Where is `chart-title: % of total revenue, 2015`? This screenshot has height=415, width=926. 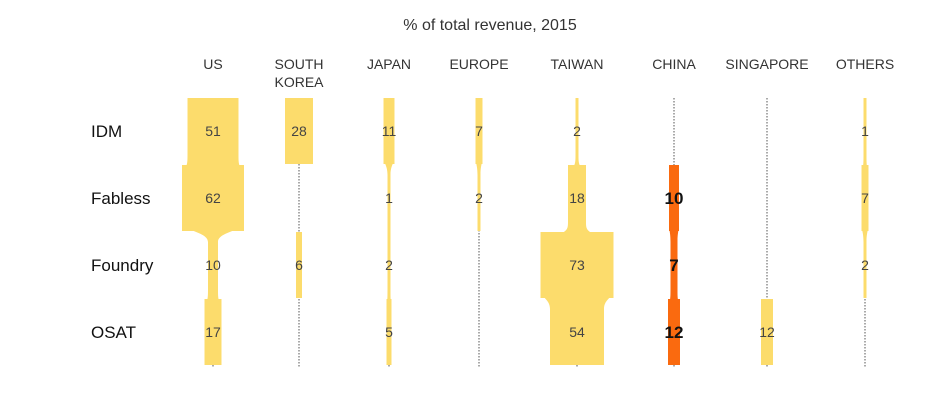 chart-title: % of total revenue, 2015 is located at coordinates (490, 25).